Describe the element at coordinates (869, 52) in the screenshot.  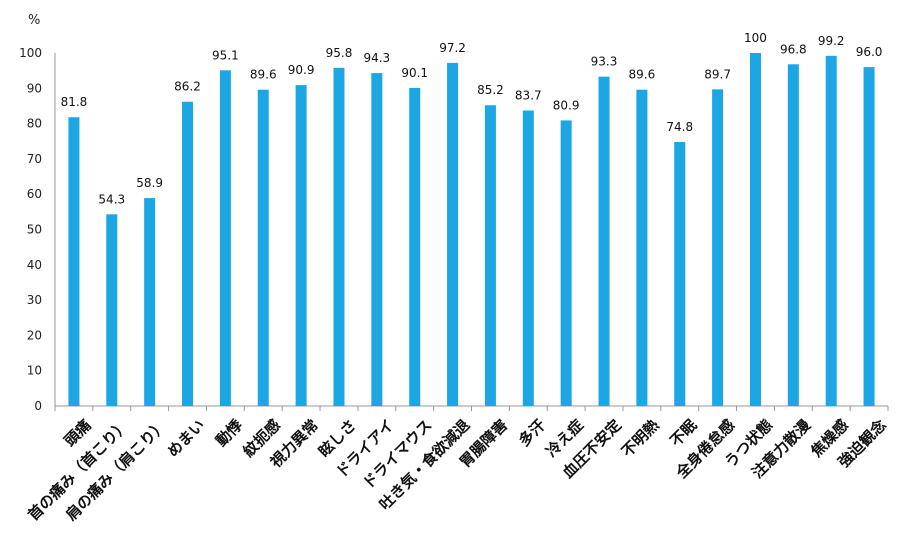
I see `data-label: 96.0` at that location.